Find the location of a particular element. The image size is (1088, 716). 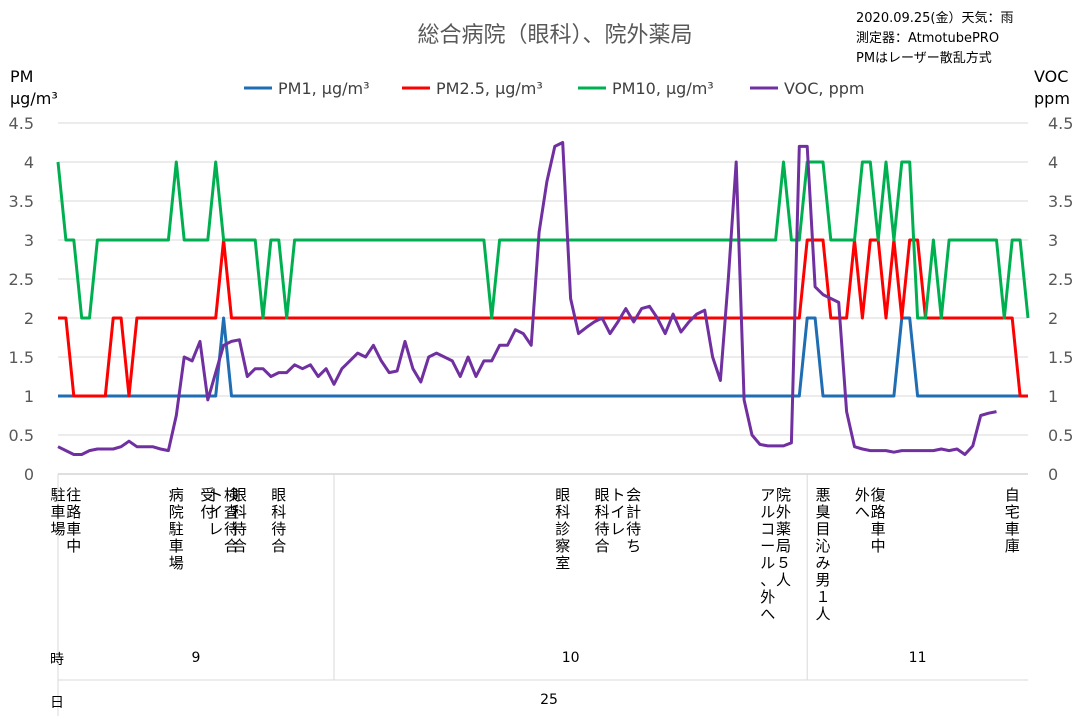

category-label-char: 復 is located at coordinates (878, 495).